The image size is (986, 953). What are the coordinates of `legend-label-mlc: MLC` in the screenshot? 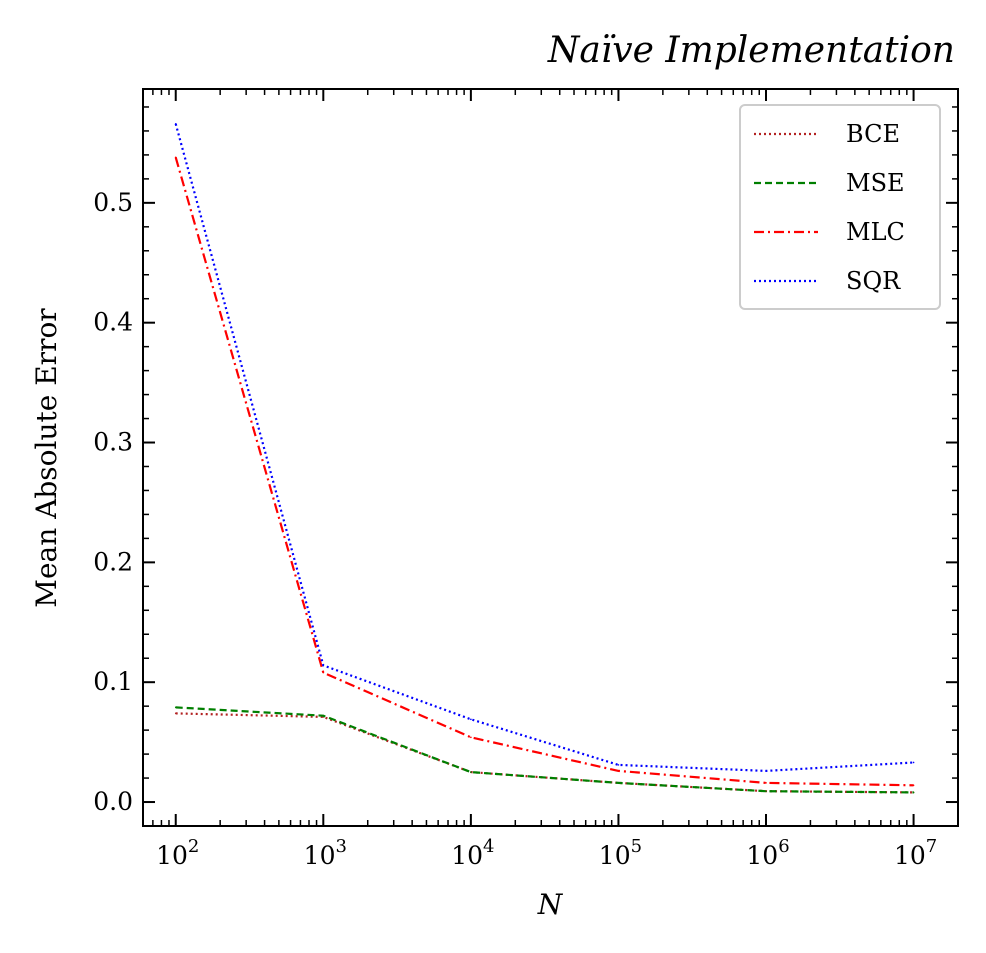 It's located at (875, 232).